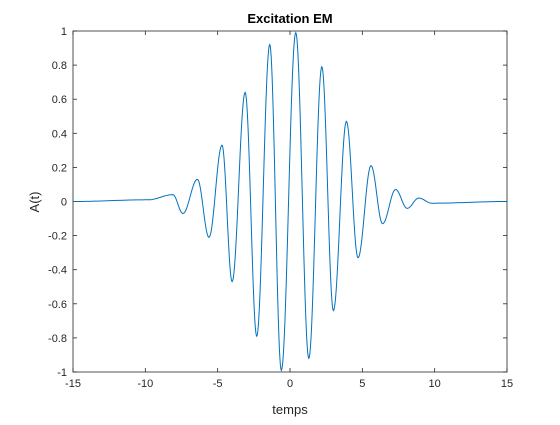  What do you see at coordinates (64, 203) in the screenshot?
I see `y-tick-label: 0` at bounding box center [64, 203].